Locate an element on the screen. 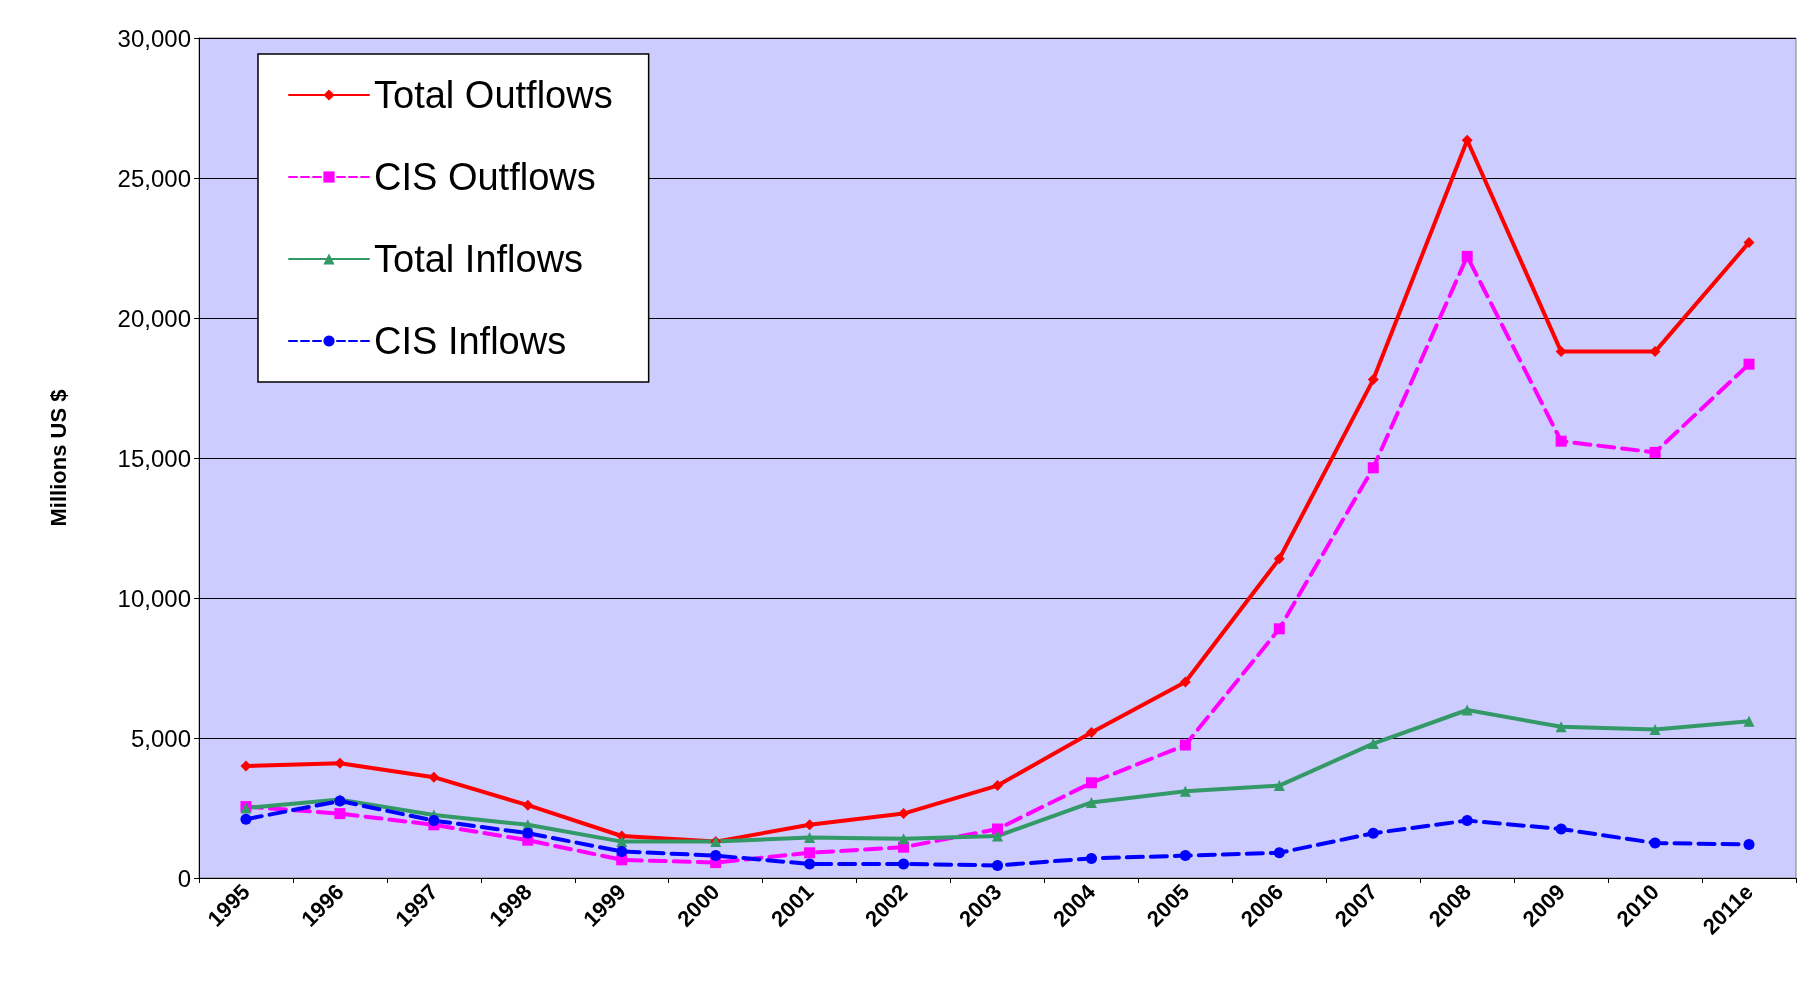 The image size is (1814, 995). legend-label: Total Inflows is located at coordinates (479, 259).